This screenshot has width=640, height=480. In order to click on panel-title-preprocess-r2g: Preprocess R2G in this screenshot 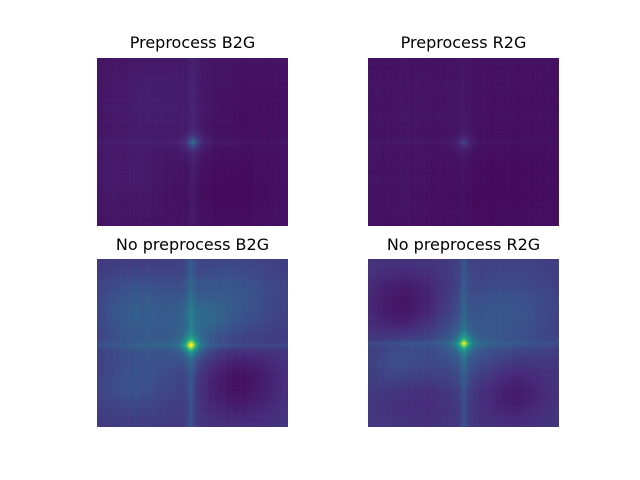, I will do `click(463, 42)`.